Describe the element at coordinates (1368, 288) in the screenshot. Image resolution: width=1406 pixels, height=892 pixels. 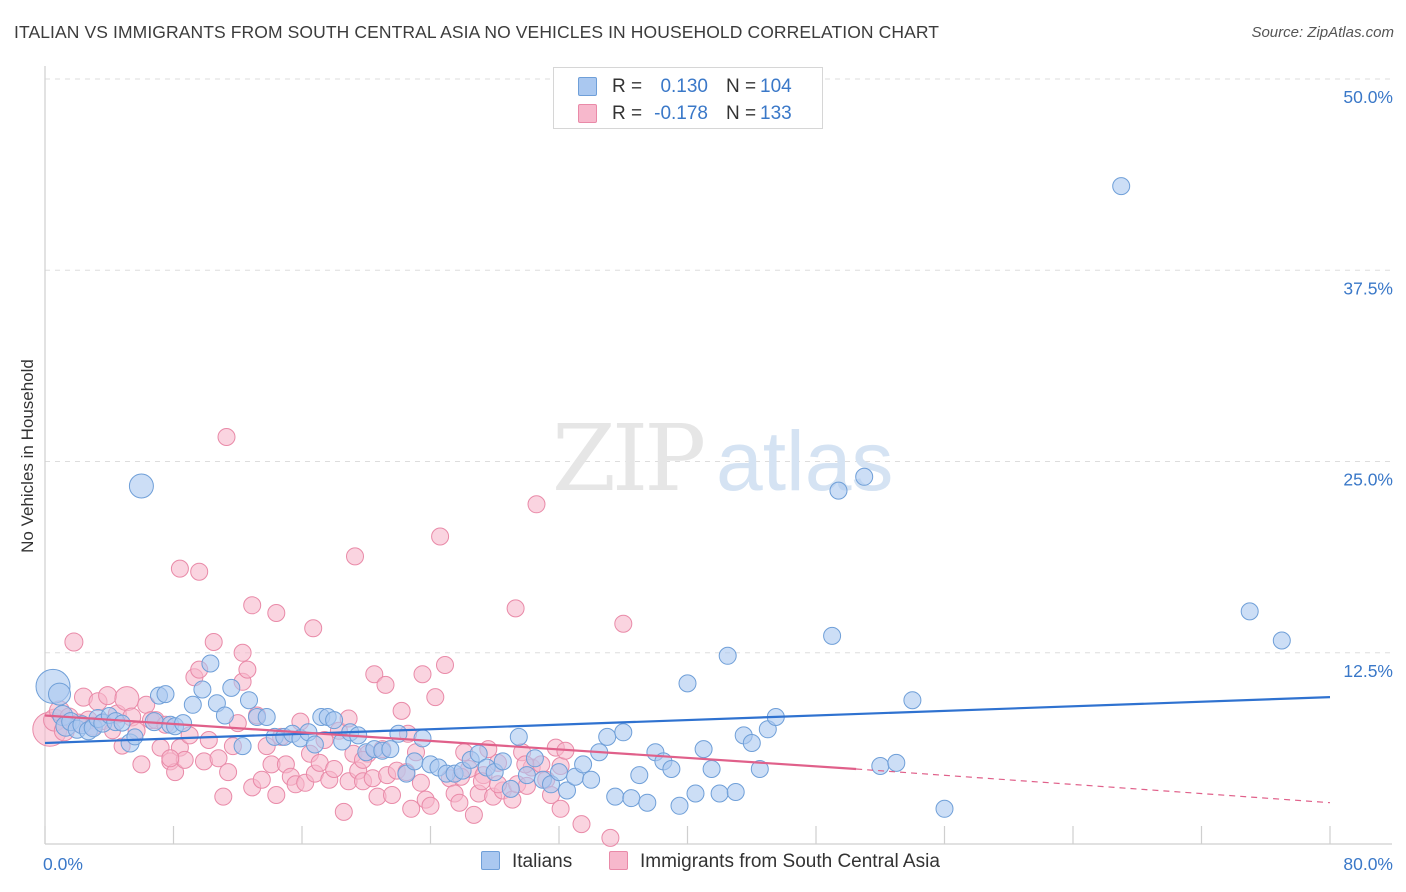
I see `y-tick-label: 37.5%` at that location.